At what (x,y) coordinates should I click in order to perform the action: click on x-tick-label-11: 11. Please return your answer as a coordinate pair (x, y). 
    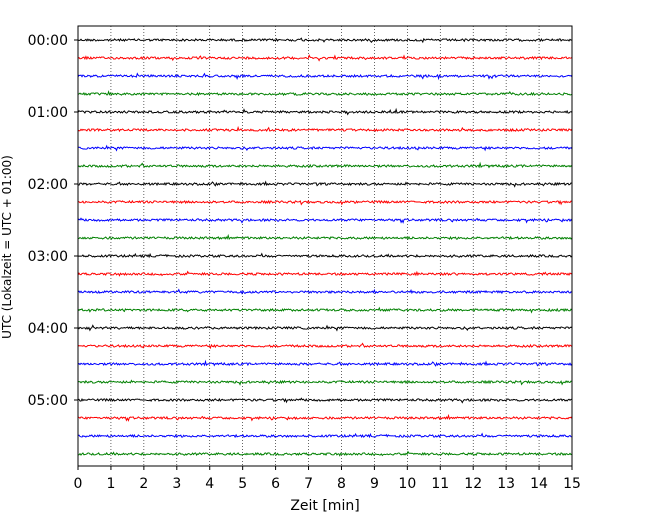
    Looking at the image, I should click on (440, 484).